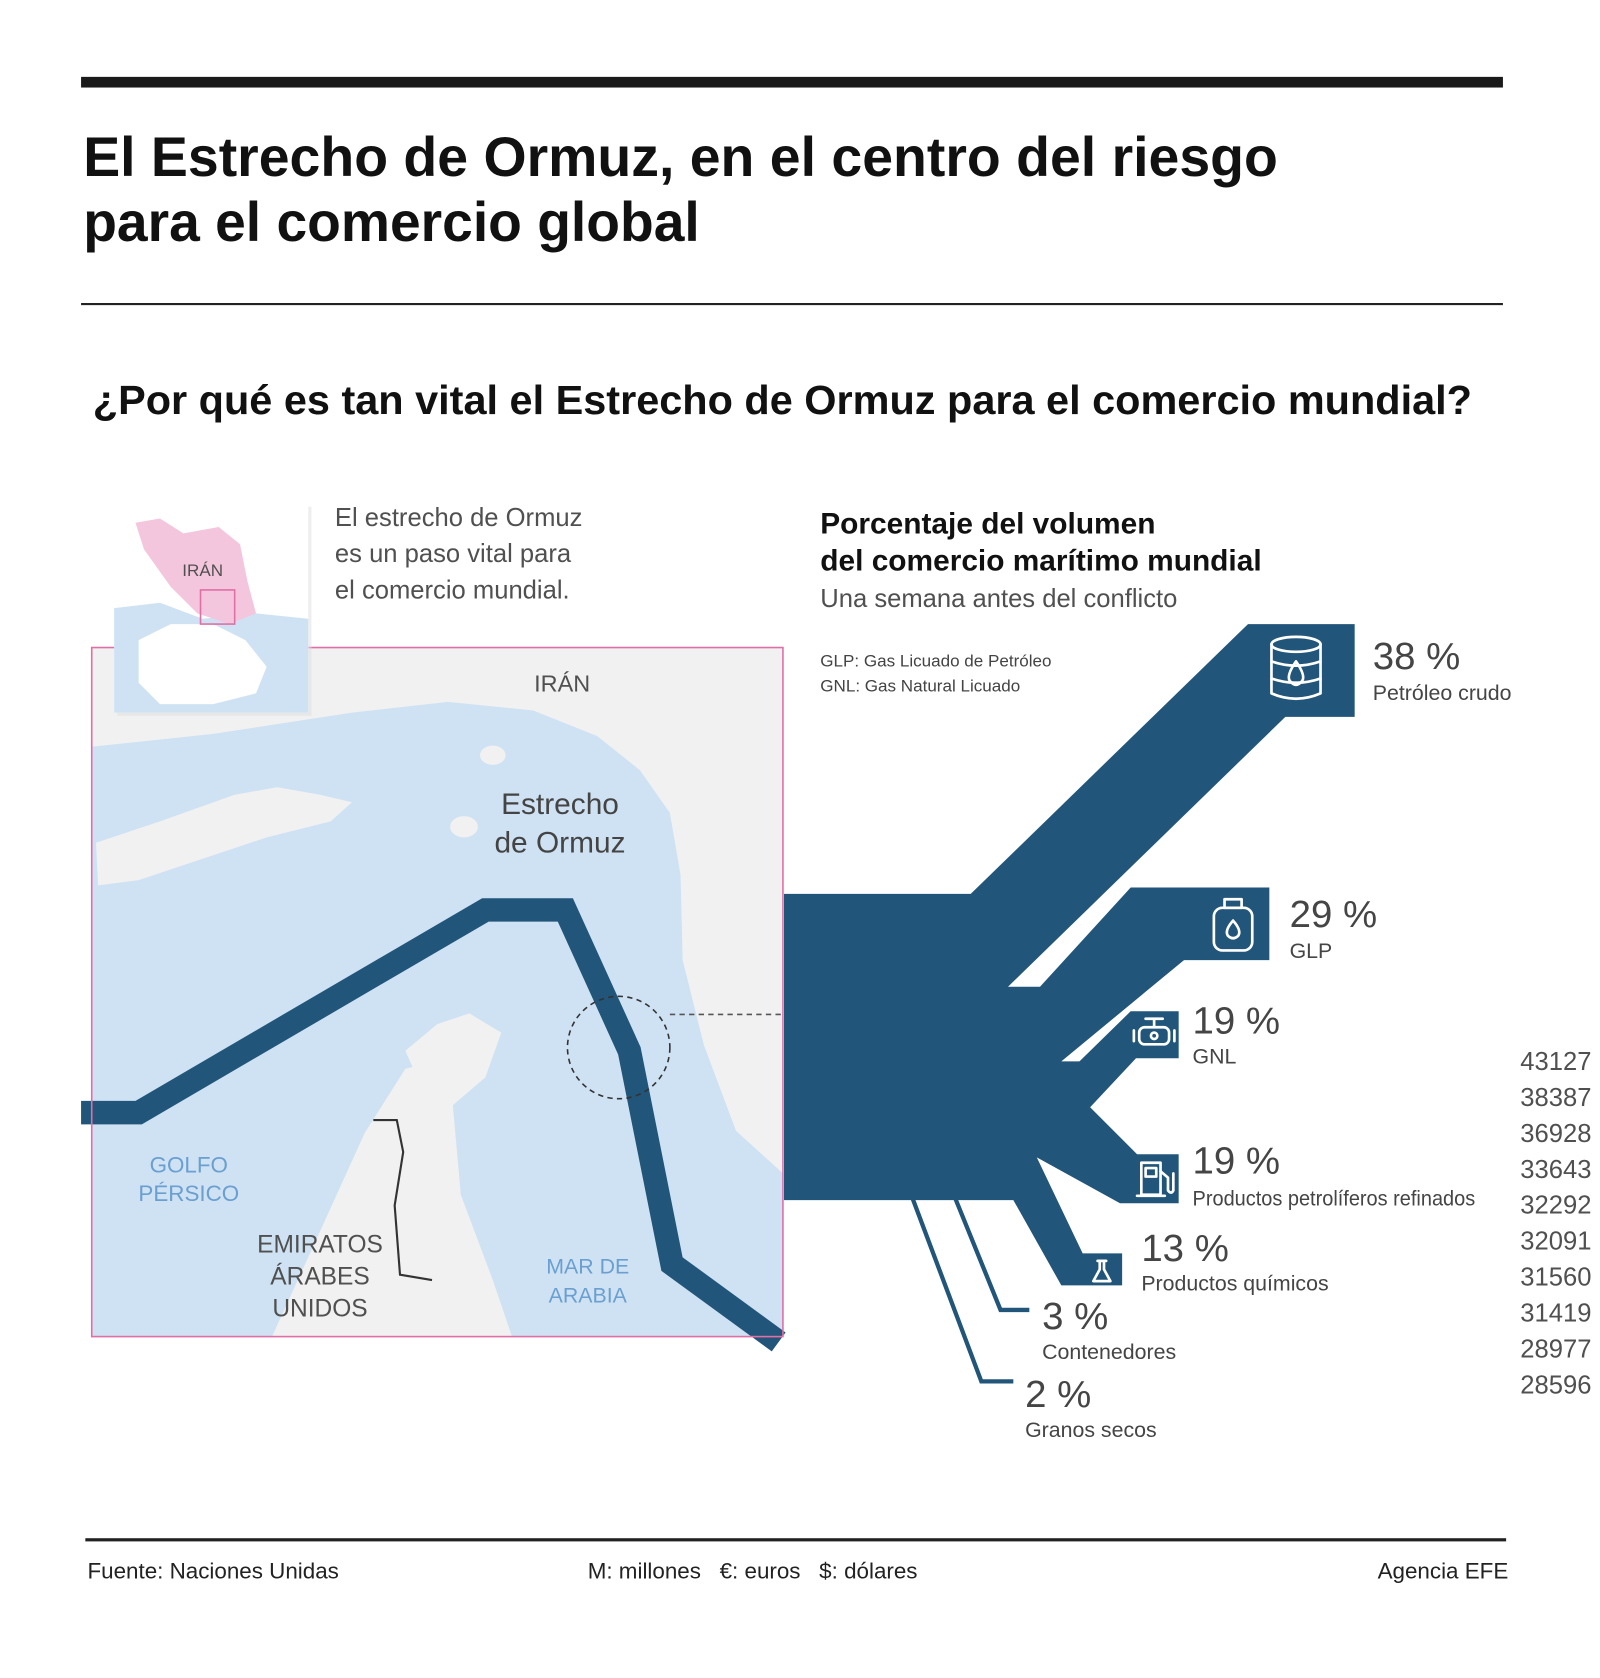 This screenshot has width=1600, height=1678. I want to click on footer-units: M: millones €: euros $: dólares, so click(753, 1571).